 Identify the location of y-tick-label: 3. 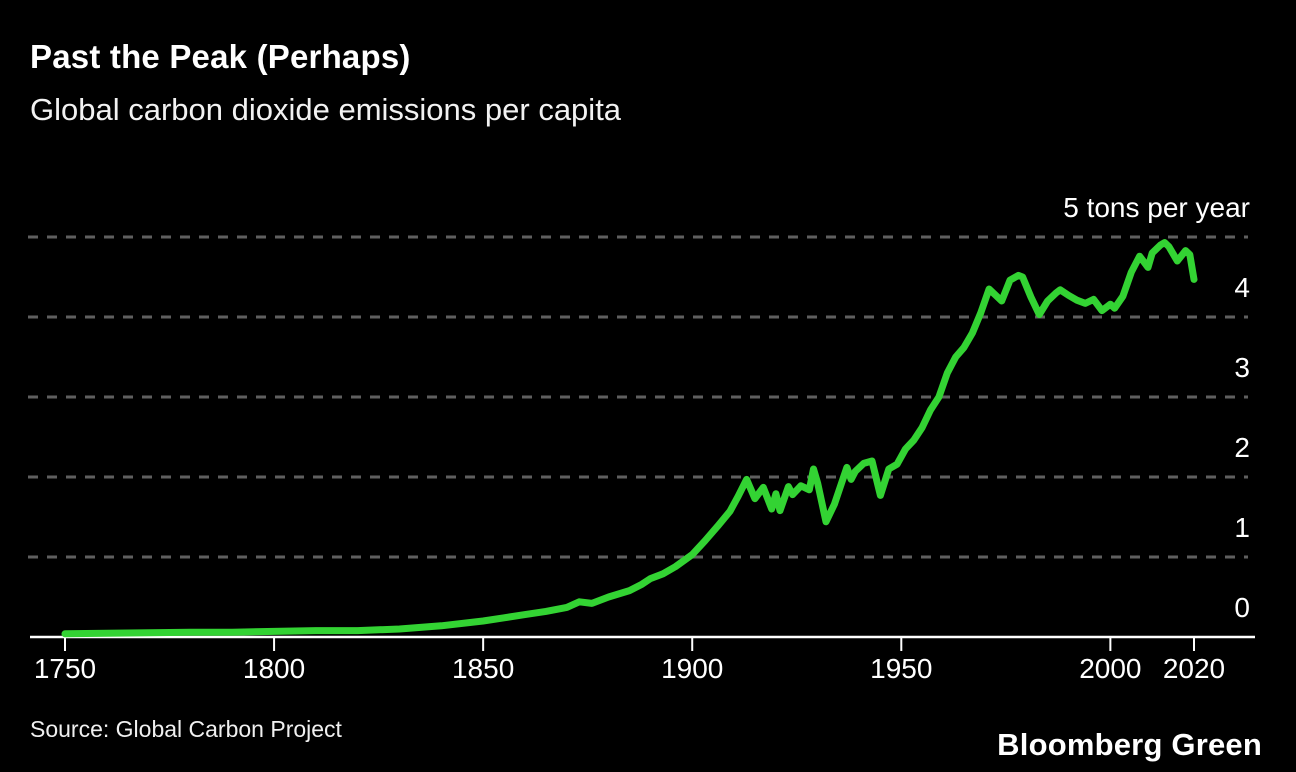
(1242, 367).